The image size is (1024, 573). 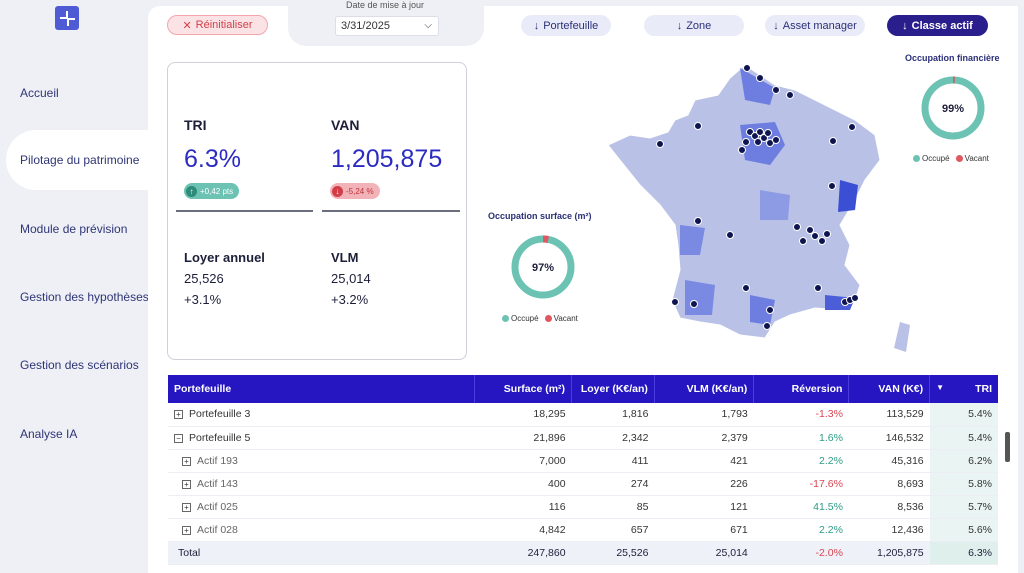 I want to click on table-cell: 1.6%, so click(x=801, y=438).